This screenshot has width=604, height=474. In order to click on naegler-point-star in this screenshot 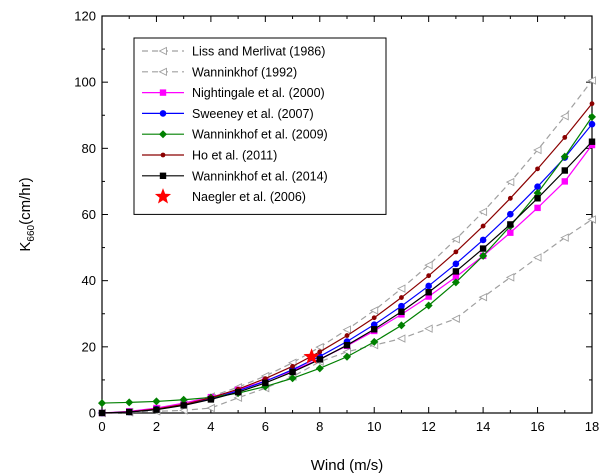, I will do `click(311, 356)`.